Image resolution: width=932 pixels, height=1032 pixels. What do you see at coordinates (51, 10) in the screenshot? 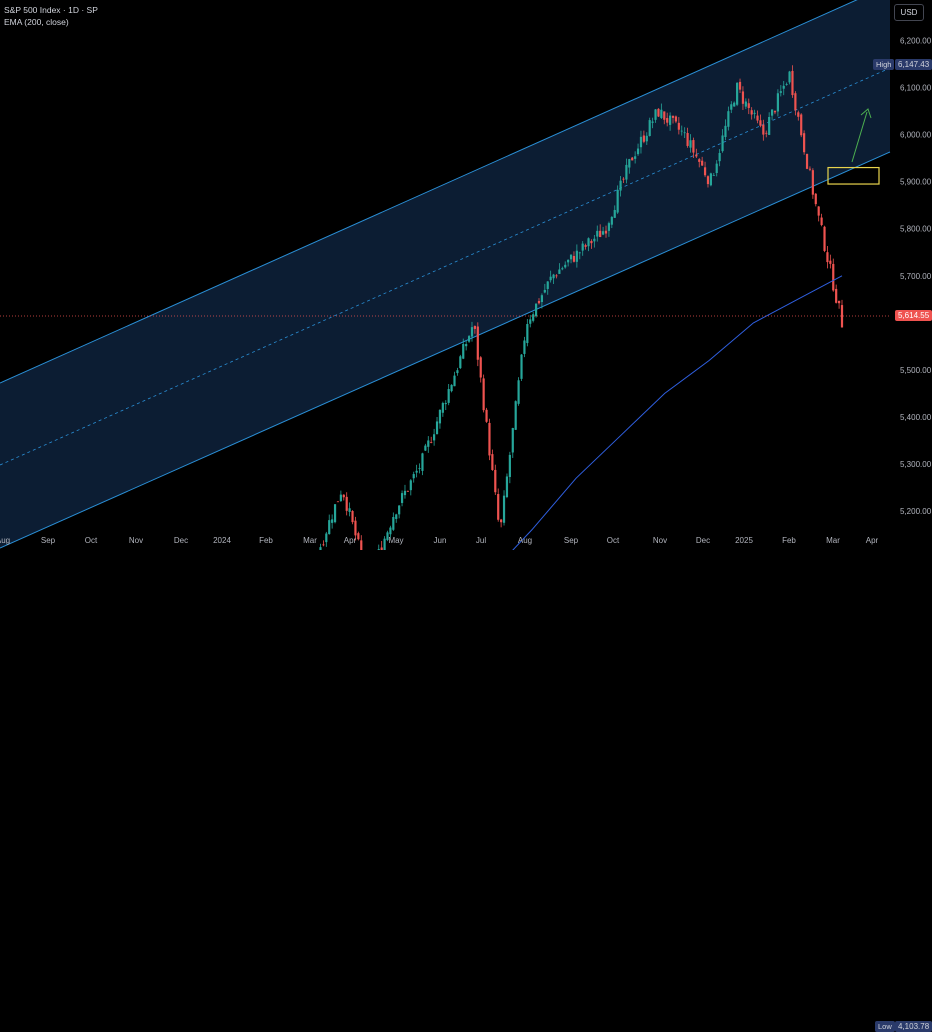
I see `symbol-title: S&P 500 Index · 1D · SP` at bounding box center [51, 10].